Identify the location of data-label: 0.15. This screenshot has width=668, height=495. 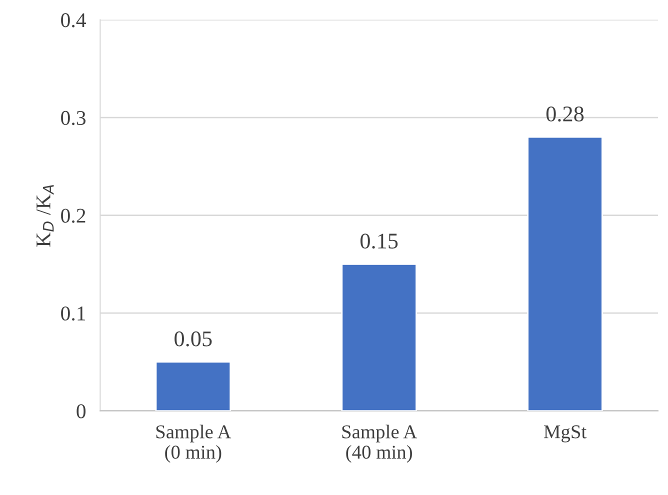
(379, 241).